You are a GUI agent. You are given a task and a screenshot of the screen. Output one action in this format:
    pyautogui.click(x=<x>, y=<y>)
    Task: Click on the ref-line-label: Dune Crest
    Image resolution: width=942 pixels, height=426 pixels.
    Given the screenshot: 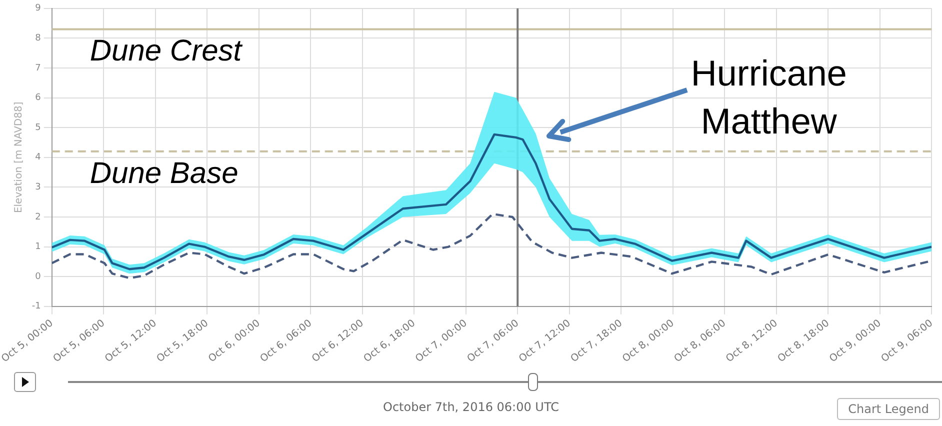 What is the action you would take?
    pyautogui.click(x=167, y=51)
    